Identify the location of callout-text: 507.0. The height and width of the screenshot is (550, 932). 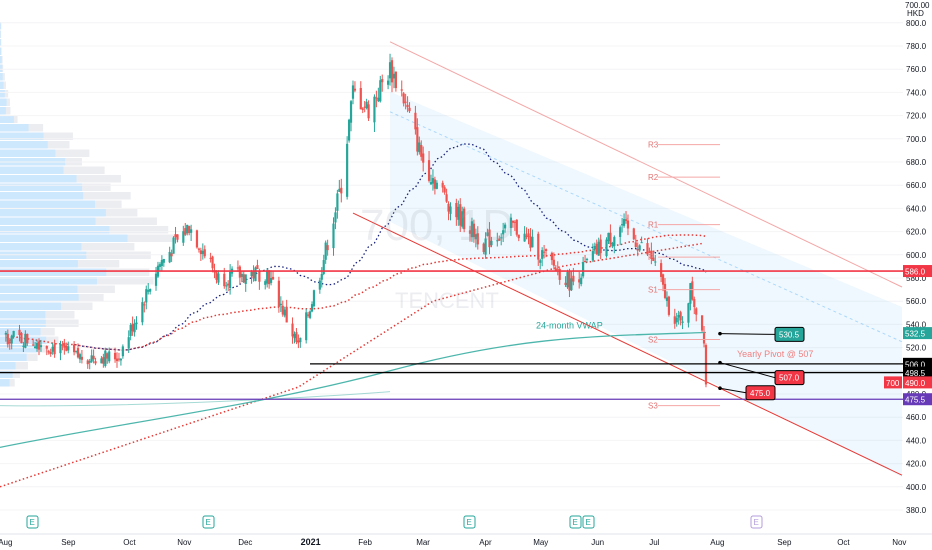
(789, 378).